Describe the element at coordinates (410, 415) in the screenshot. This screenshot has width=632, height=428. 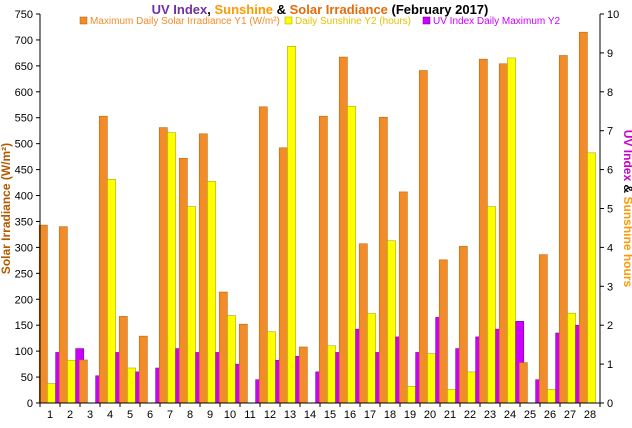
I see `x-tick-label: 19` at that location.